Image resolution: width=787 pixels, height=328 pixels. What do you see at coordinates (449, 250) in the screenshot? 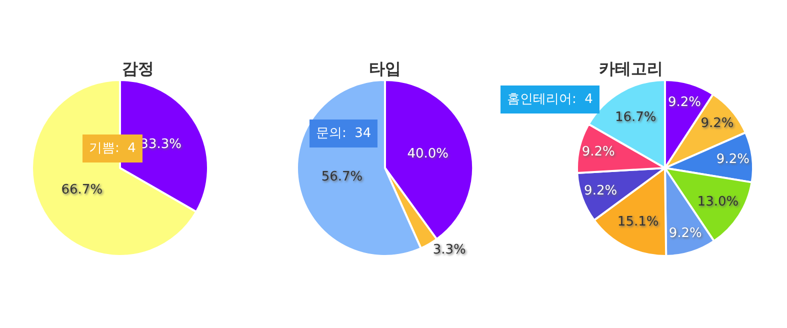
I see `data-label: 3.3%` at bounding box center [449, 250].